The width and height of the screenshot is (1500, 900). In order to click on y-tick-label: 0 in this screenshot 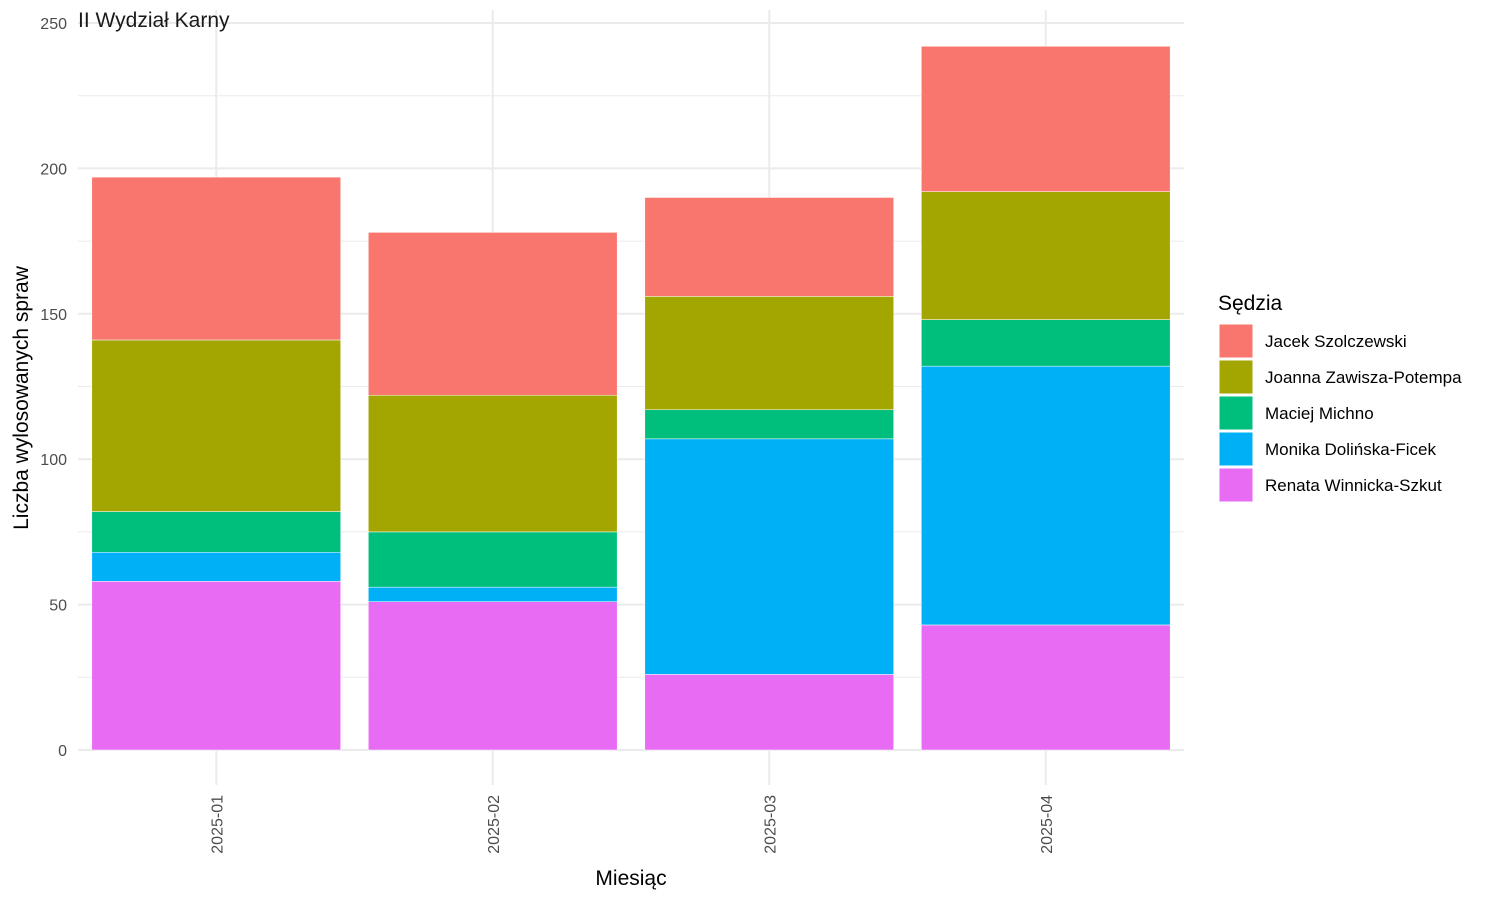, I will do `click(62, 751)`.